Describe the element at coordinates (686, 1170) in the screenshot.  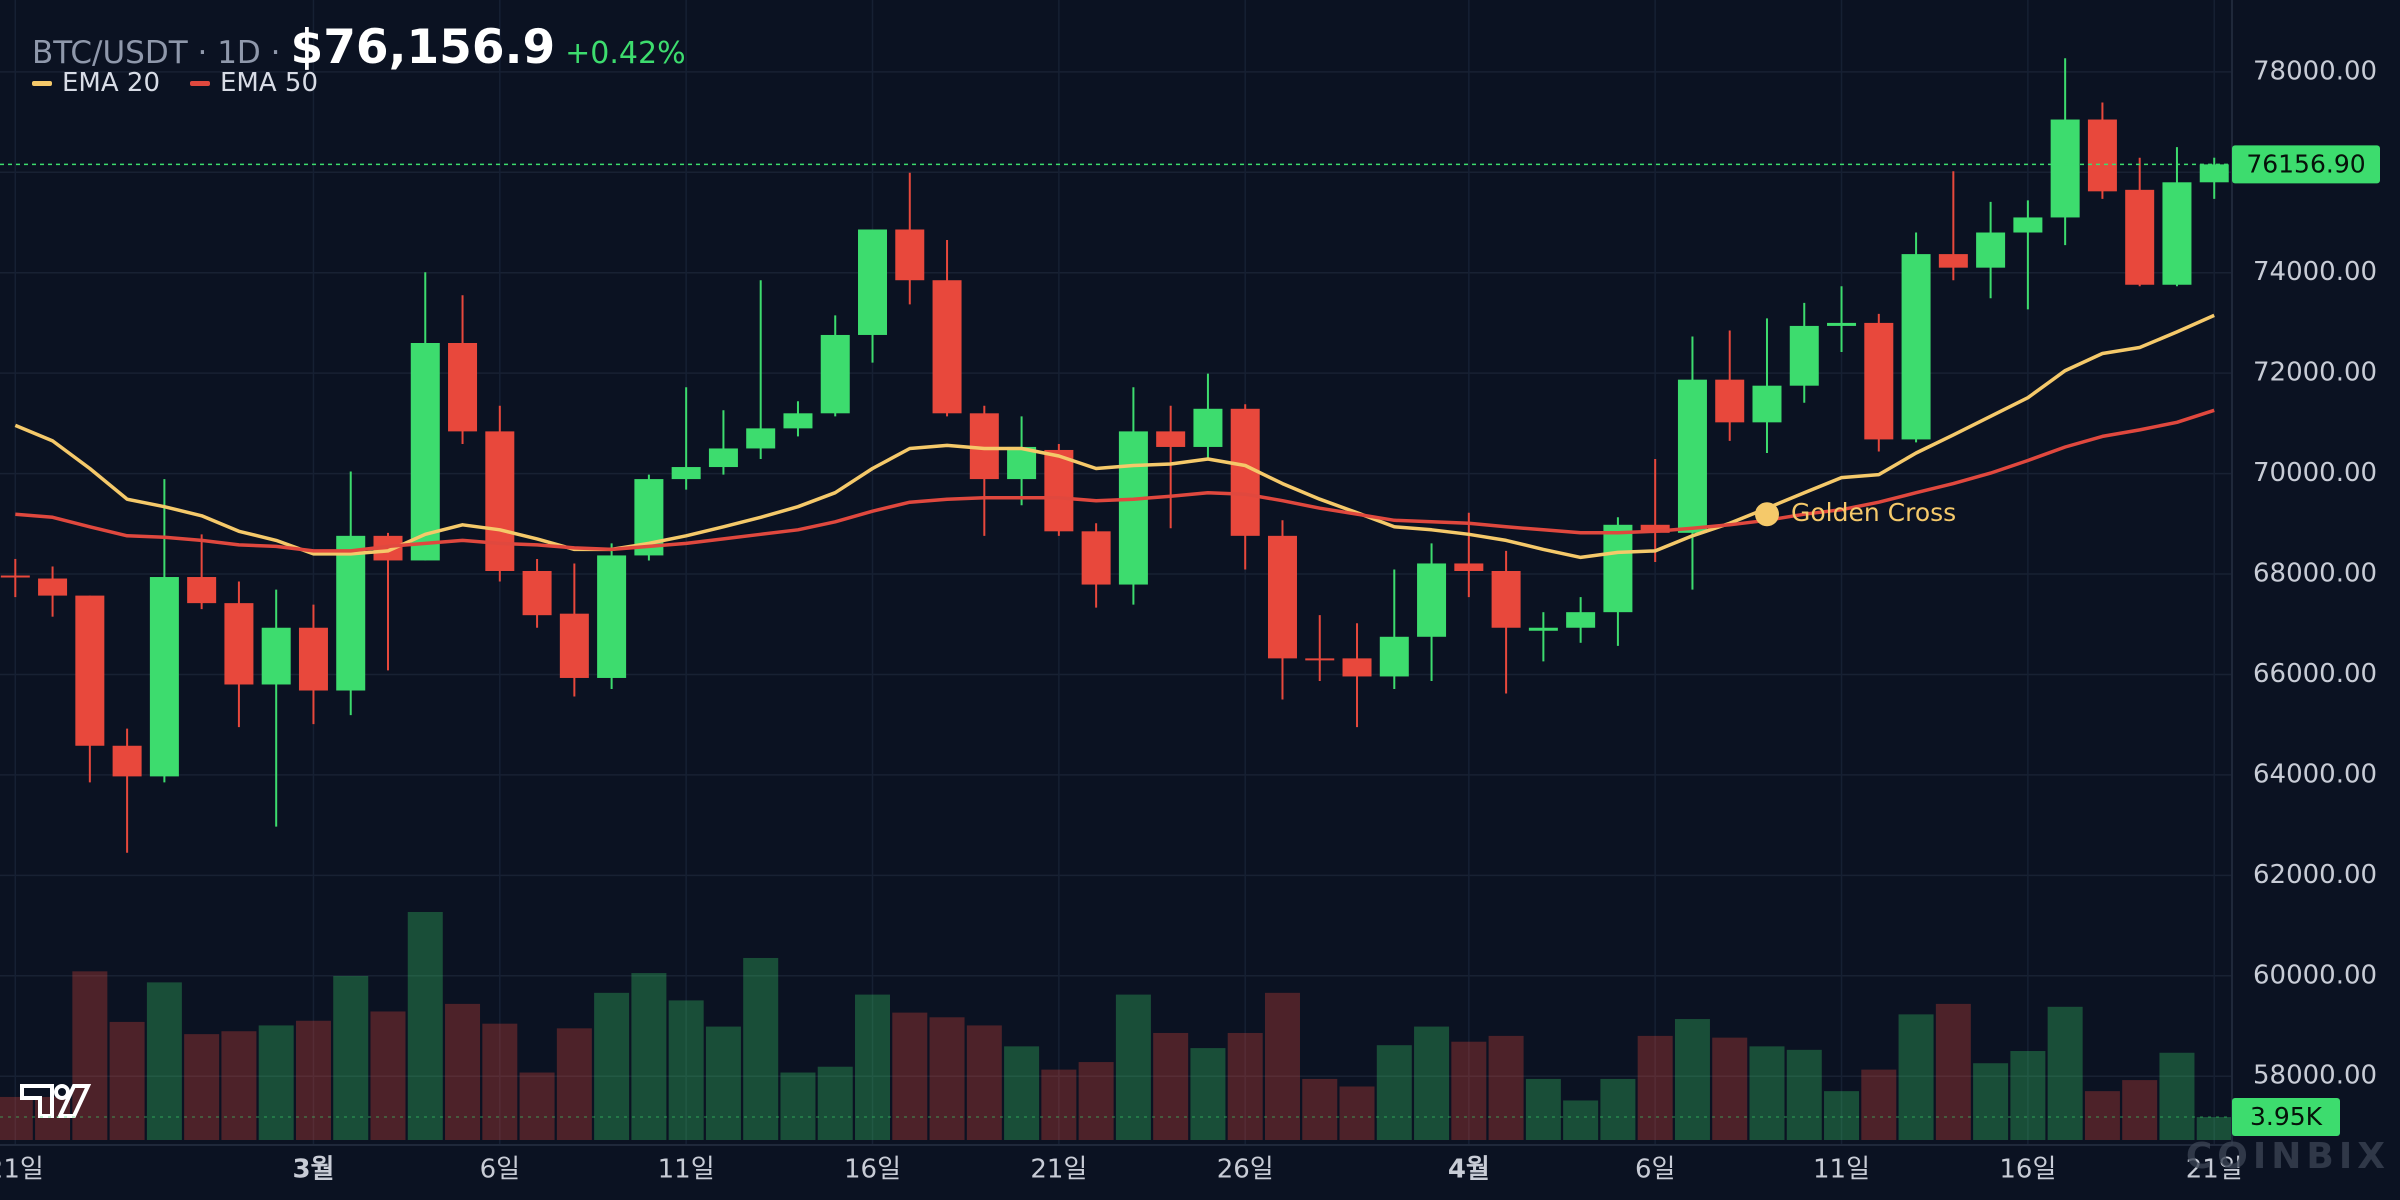
I see `x-tick-label: 11일` at that location.